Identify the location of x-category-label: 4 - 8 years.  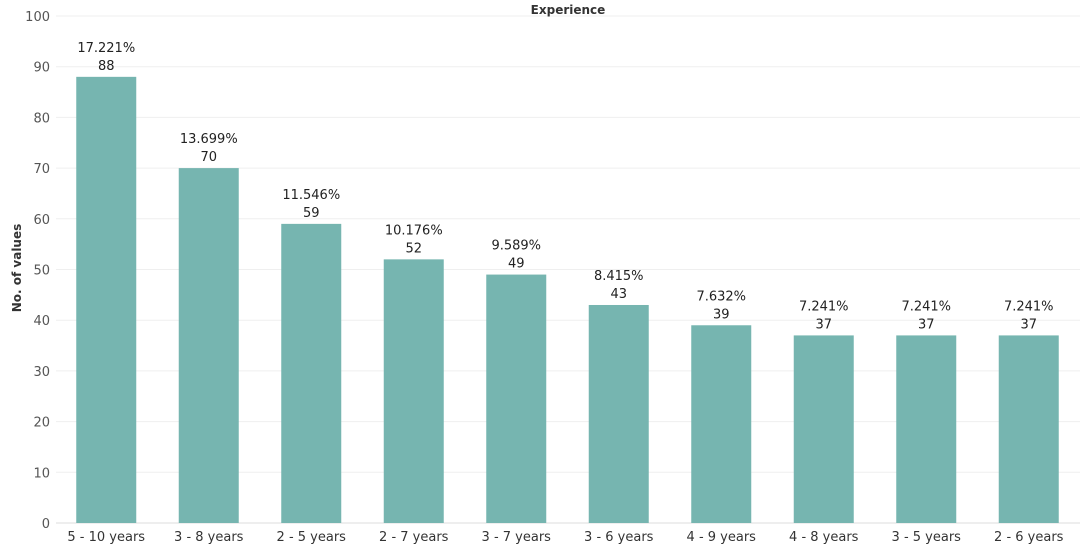
(824, 537).